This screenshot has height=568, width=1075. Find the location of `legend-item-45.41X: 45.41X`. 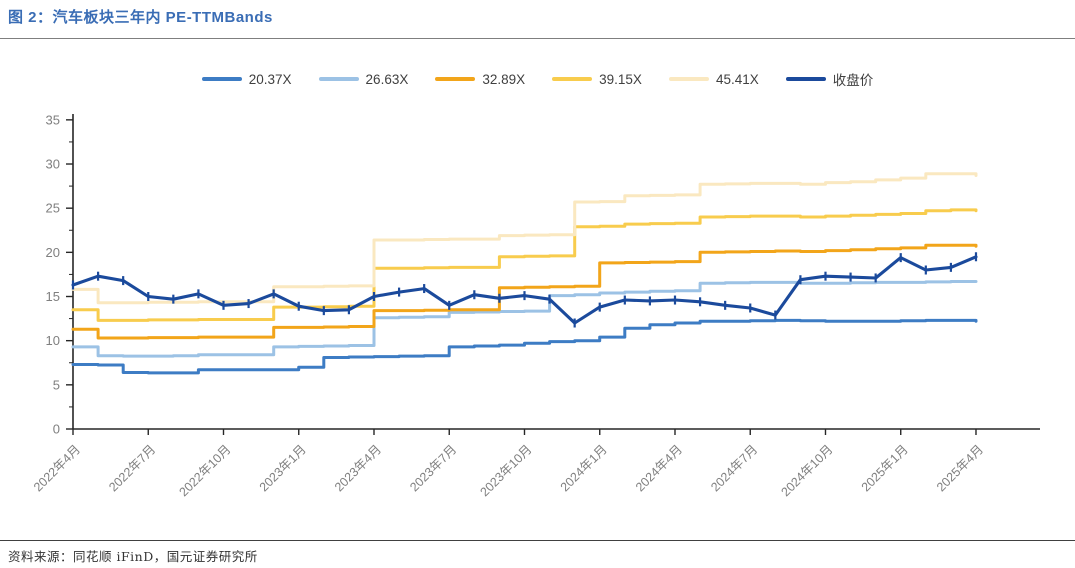

legend-item-45.41X: 45.41X is located at coordinates (713, 79).